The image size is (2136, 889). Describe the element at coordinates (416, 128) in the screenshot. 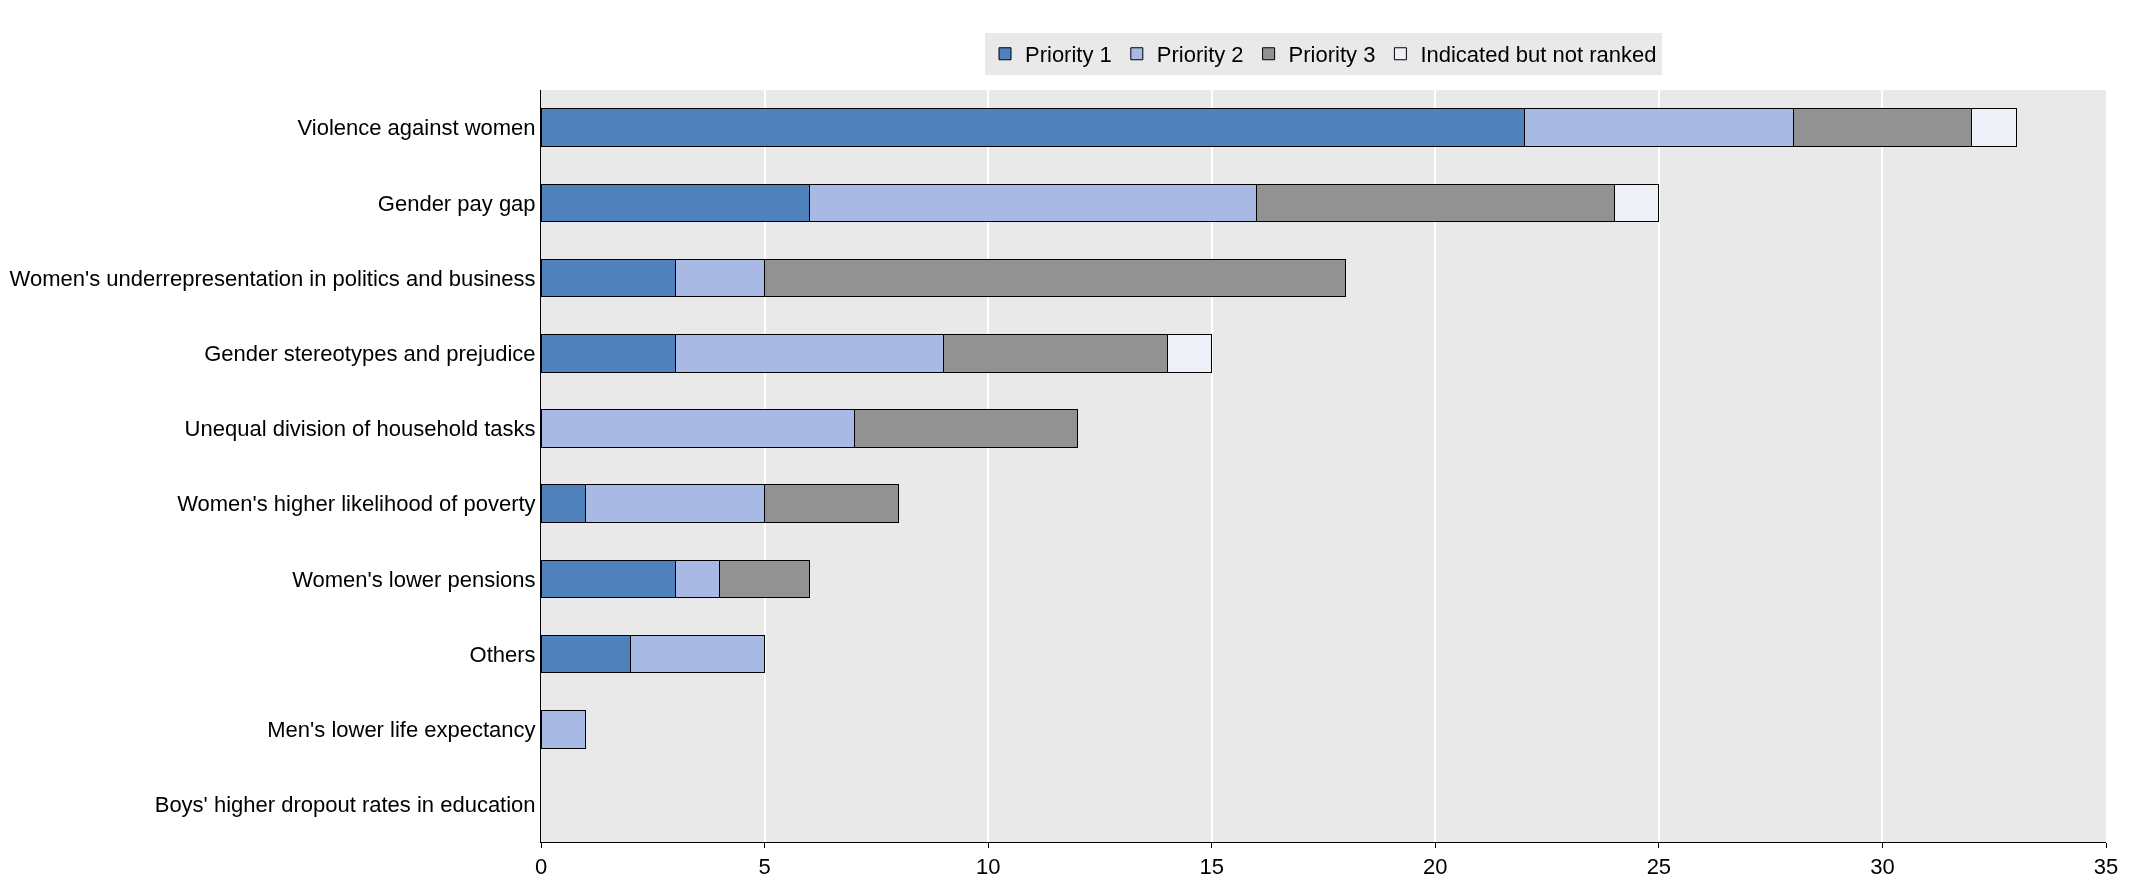

I see `y-tick-label: Violence against women` at that location.